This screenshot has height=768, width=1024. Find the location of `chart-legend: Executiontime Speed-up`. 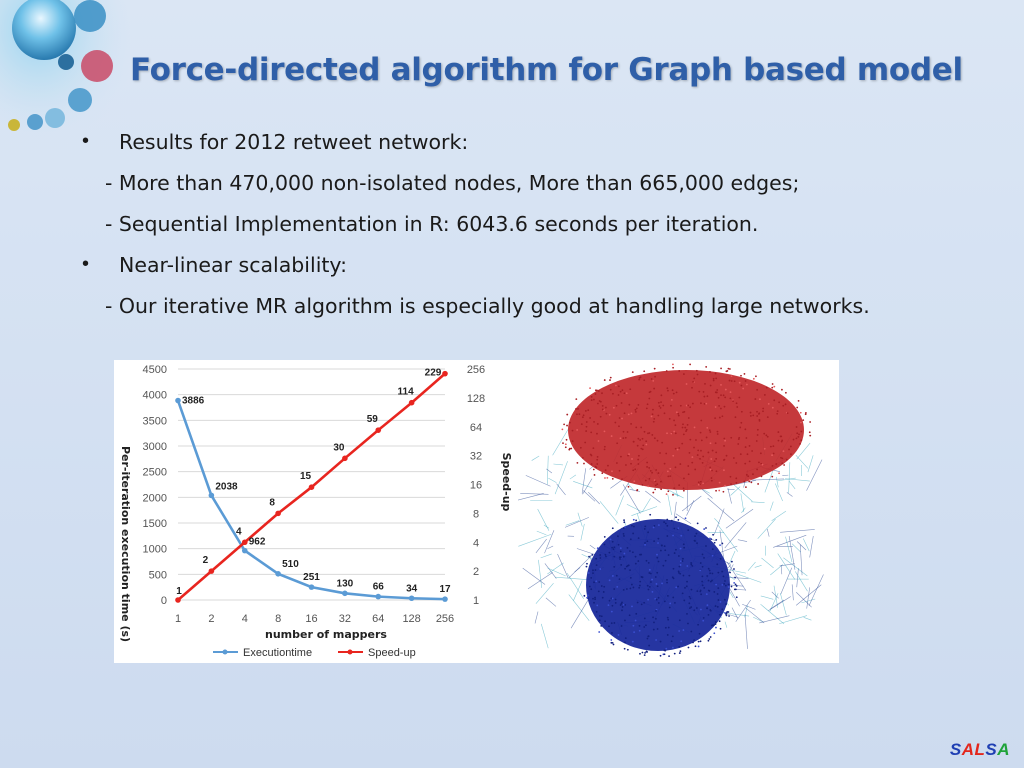

chart-legend: Executiontime Speed-up is located at coordinates (314, 653).